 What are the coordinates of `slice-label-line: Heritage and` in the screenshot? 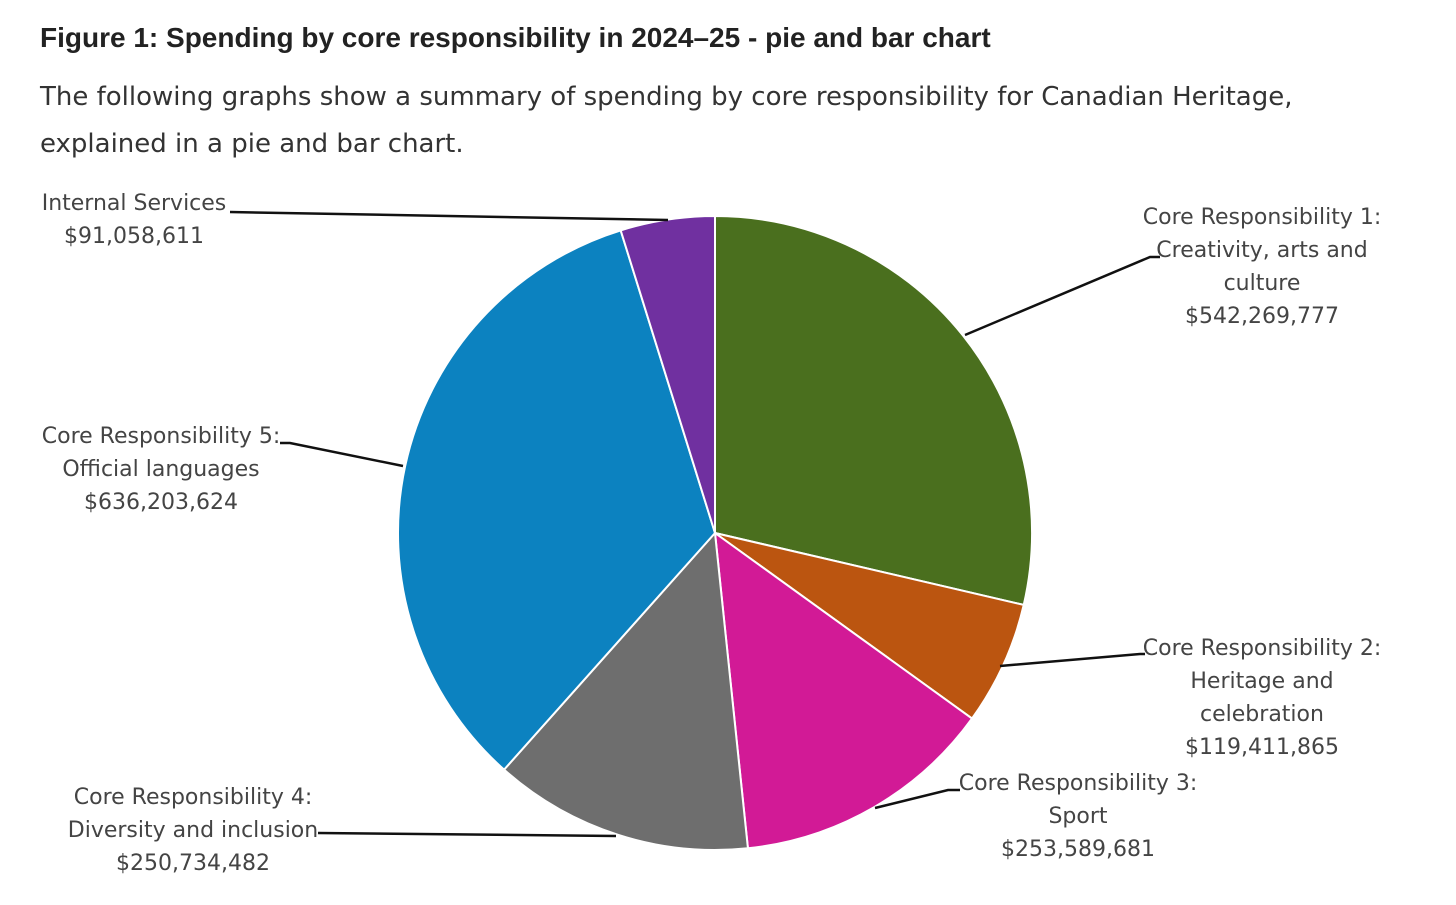 It's located at (1261, 681).